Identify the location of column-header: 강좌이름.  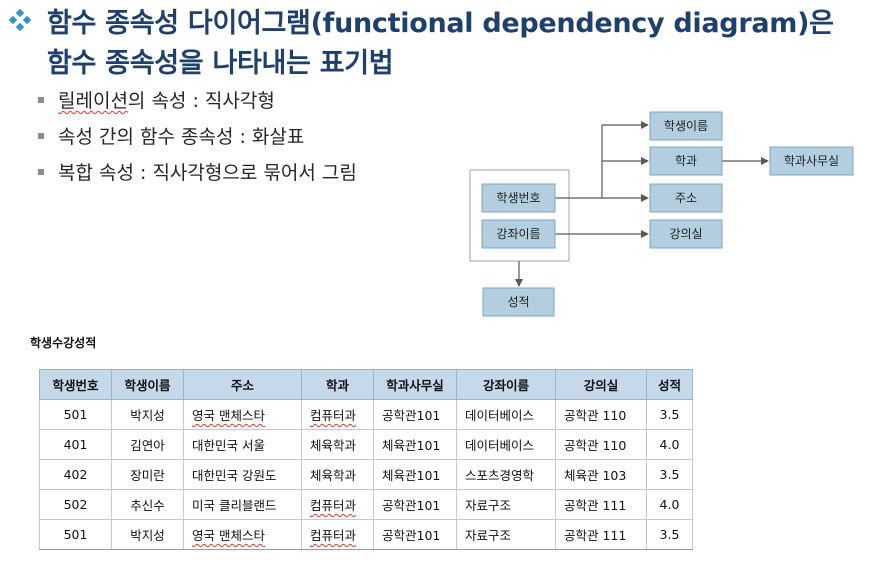
(506, 384).